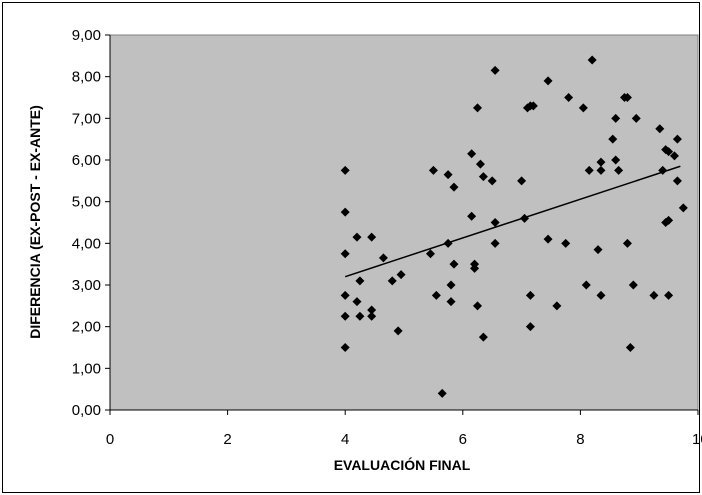  What do you see at coordinates (86, 118) in the screenshot?
I see `y-tick-label: 7,00` at bounding box center [86, 118].